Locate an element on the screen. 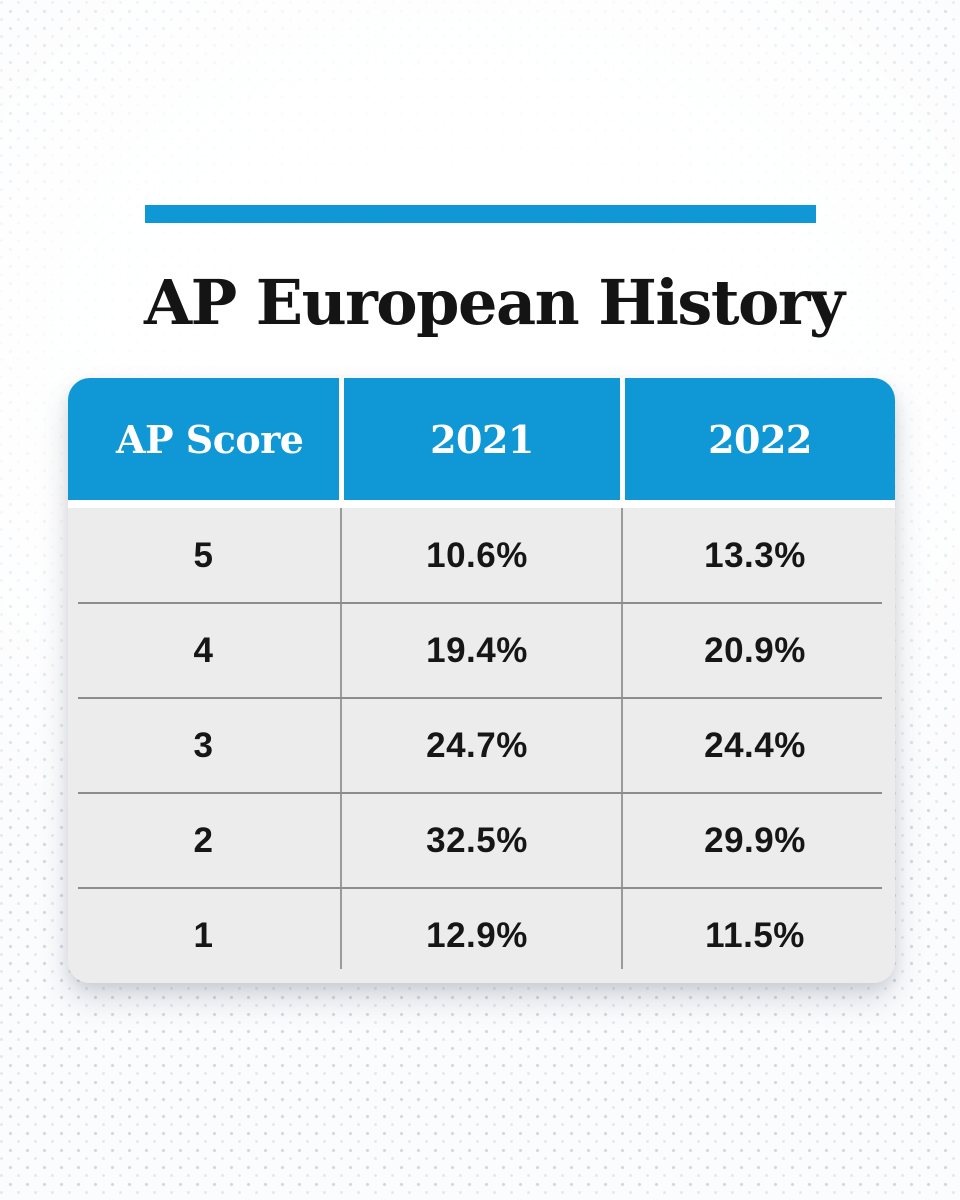 This screenshot has width=960, height=1200. table-row: 1 12.9% 11.5% is located at coordinates (481, 935).